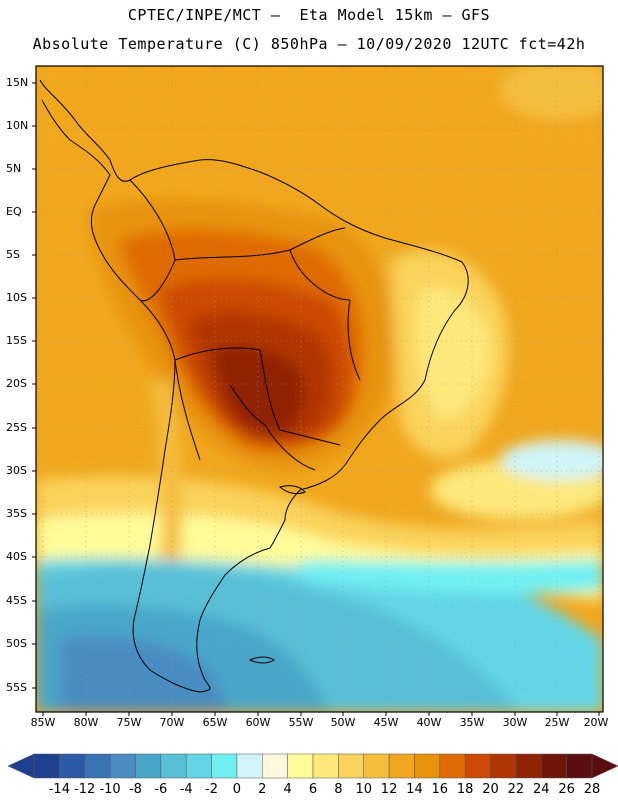  What do you see at coordinates (86, 722) in the screenshot?
I see `lon-label: 80W` at bounding box center [86, 722].